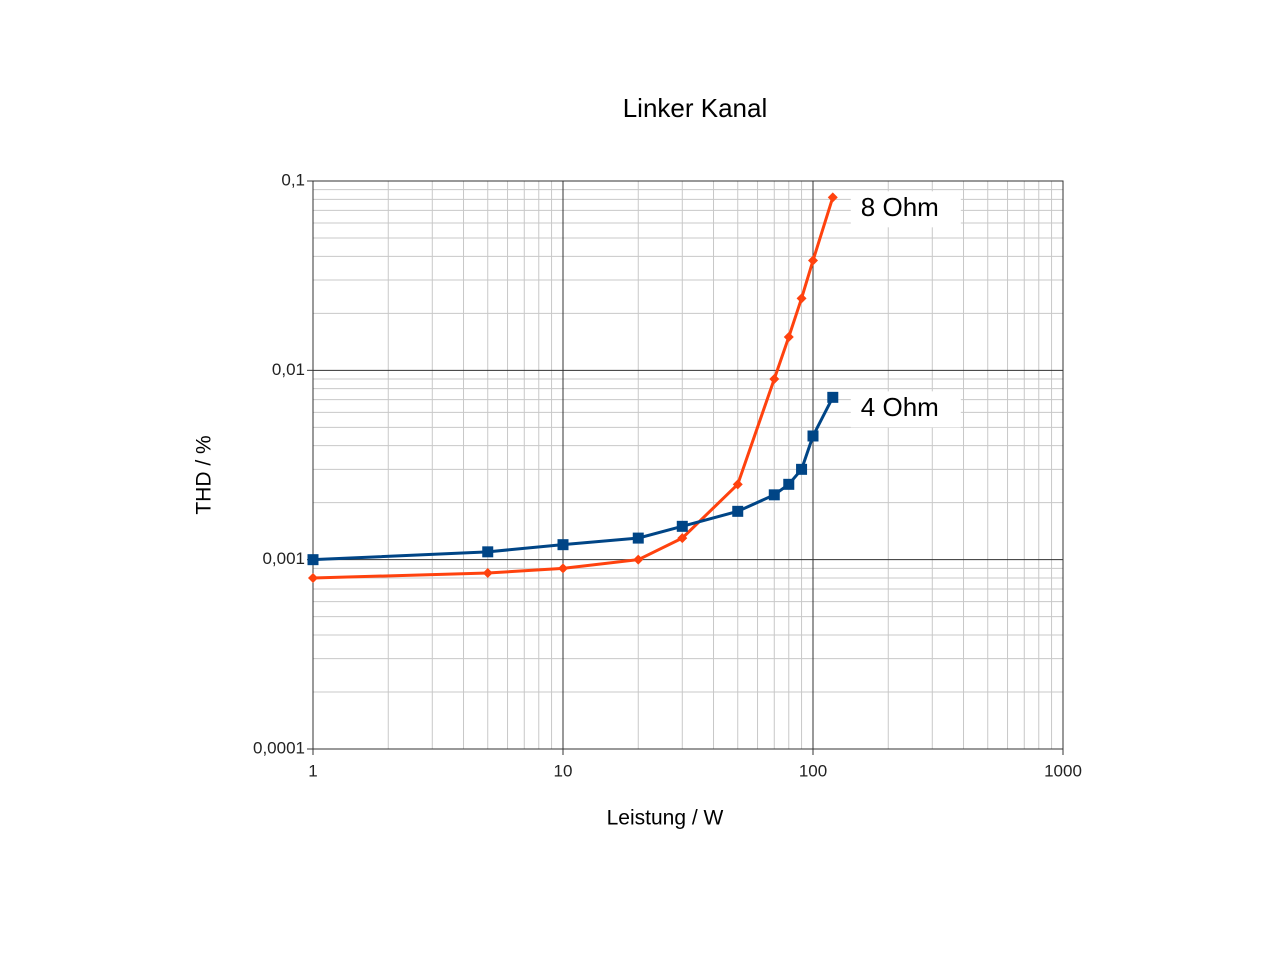  What do you see at coordinates (665, 818) in the screenshot?
I see `x-axis-label: Leistung / W` at bounding box center [665, 818].